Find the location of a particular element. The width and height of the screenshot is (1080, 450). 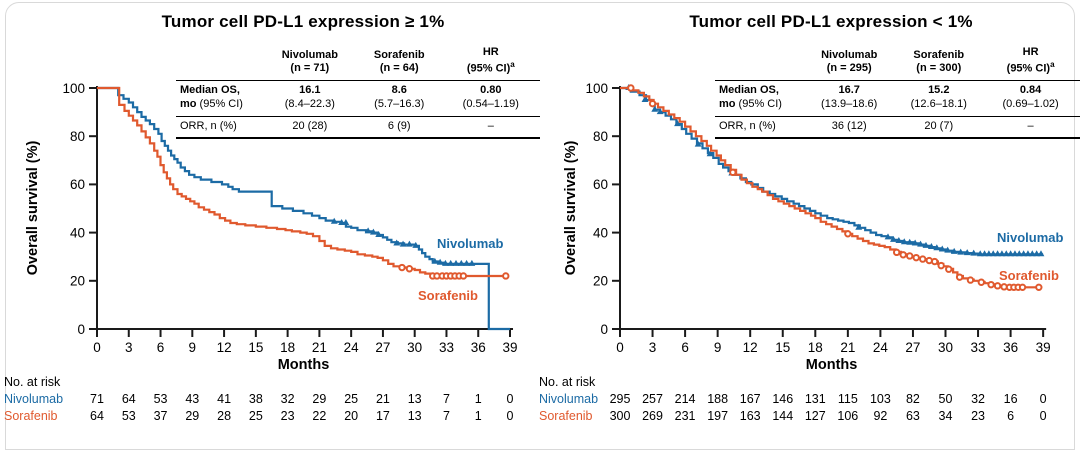

at-risk-value: 20 is located at coordinates (351, 416).